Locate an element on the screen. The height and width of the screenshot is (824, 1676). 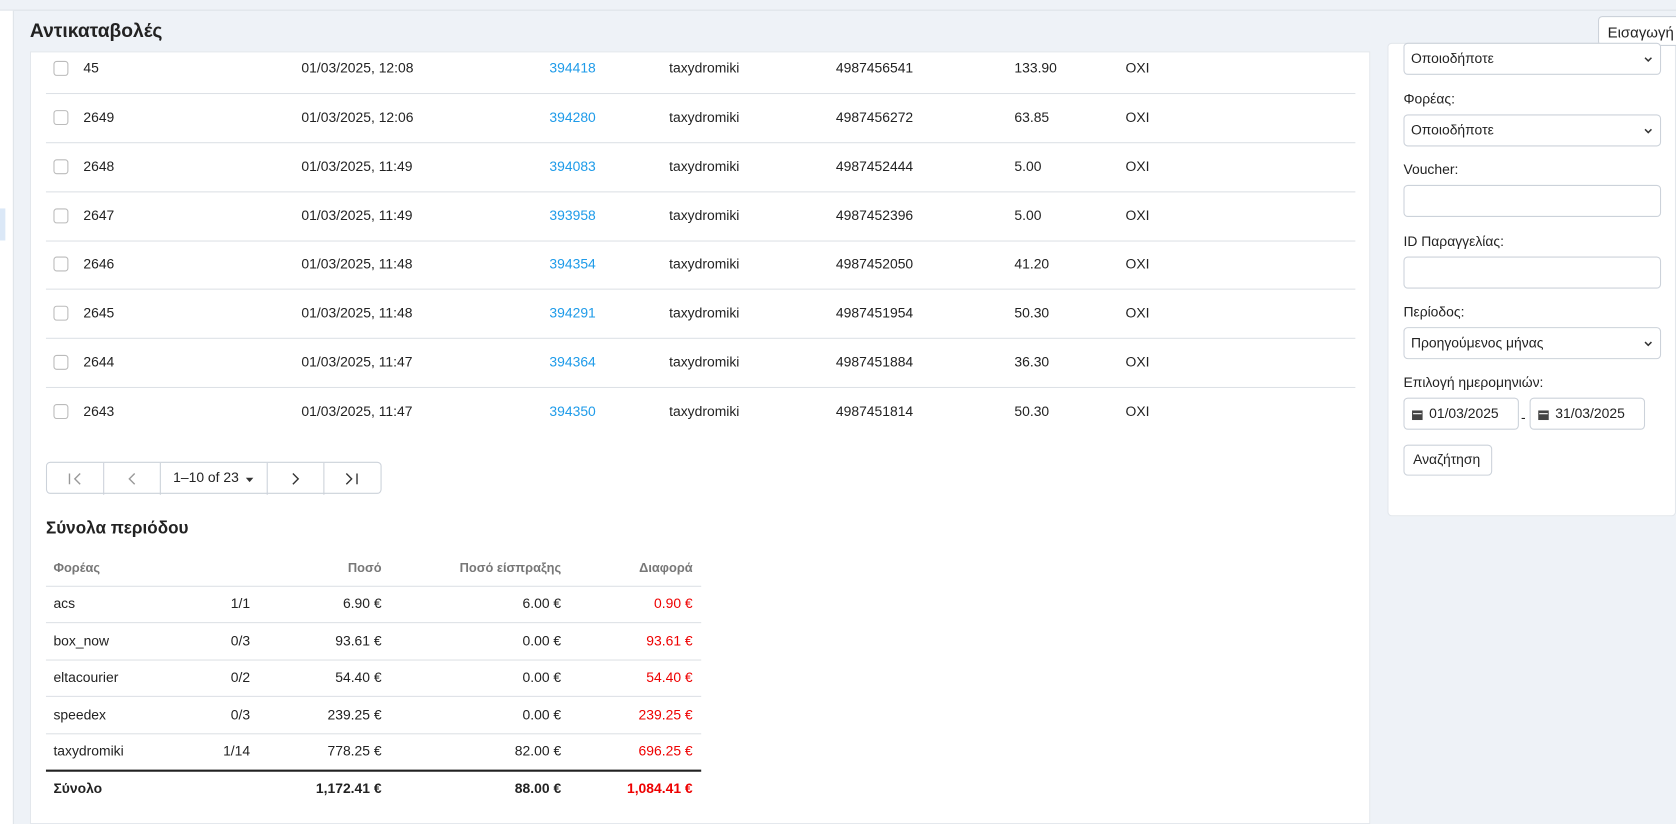
totals-footer: 1,172.41 € is located at coordinates (348, 788).